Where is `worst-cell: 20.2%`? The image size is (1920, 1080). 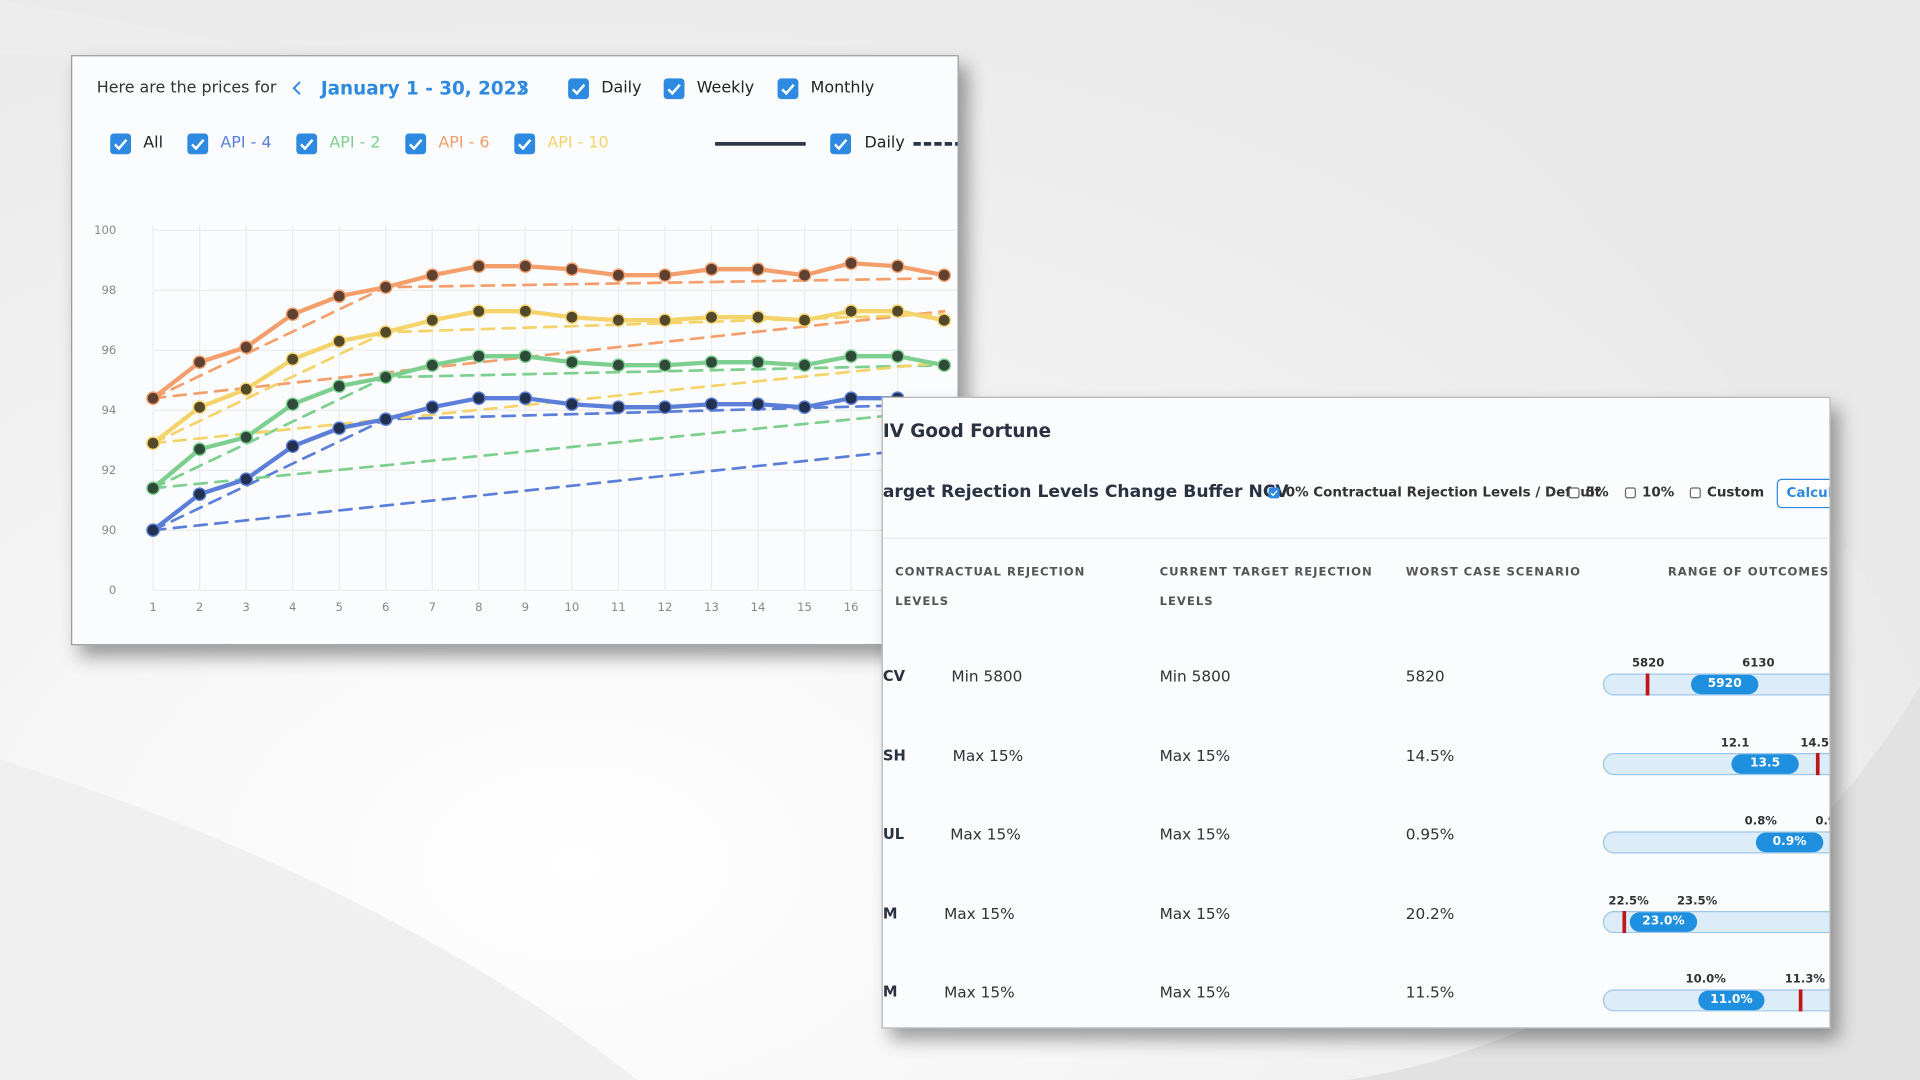 worst-cell: 20.2% is located at coordinates (1430, 913).